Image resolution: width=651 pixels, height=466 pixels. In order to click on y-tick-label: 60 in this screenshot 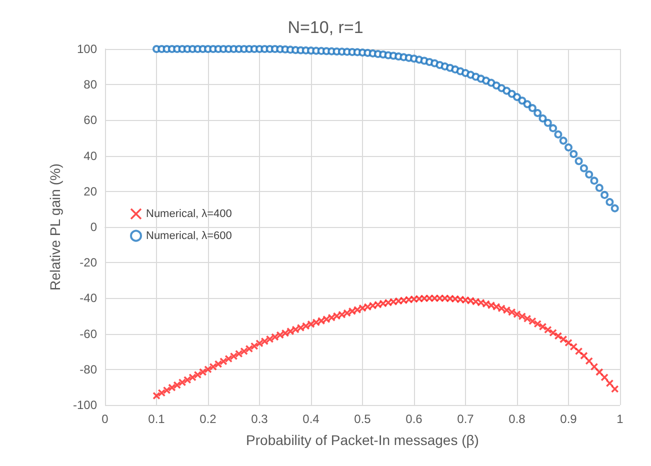, I will do `click(91, 120)`.